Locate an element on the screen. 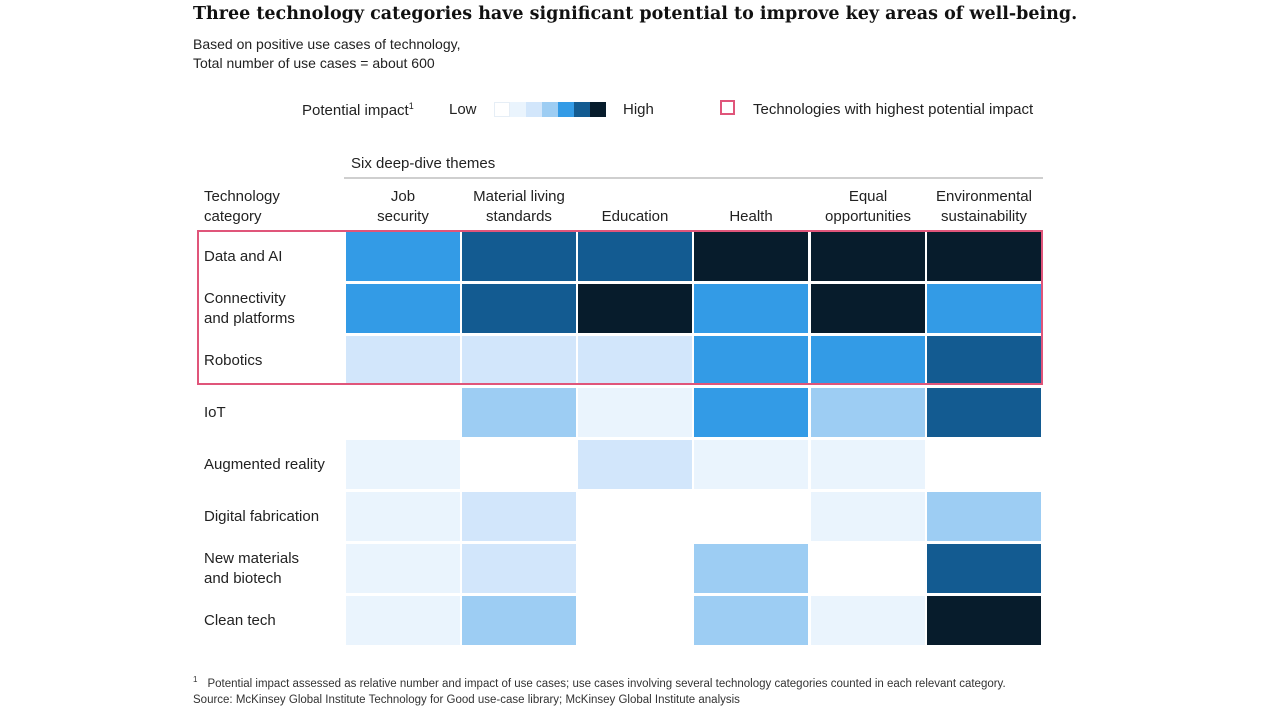 The height and width of the screenshot is (720, 1280). row-header: Technology category is located at coordinates (242, 207).